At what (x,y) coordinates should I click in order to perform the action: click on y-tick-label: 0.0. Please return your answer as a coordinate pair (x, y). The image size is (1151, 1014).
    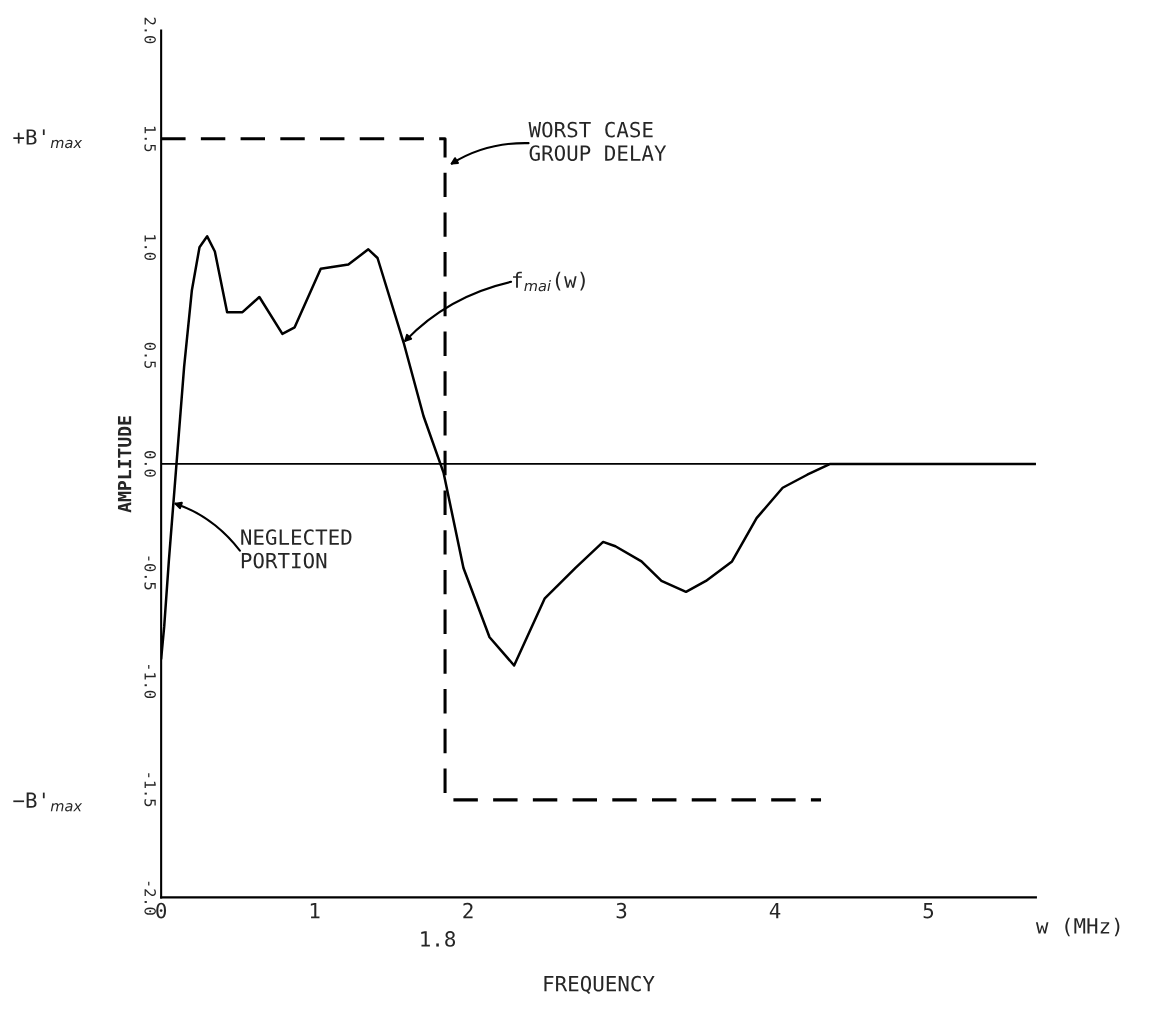
    Looking at the image, I should click on (150, 464).